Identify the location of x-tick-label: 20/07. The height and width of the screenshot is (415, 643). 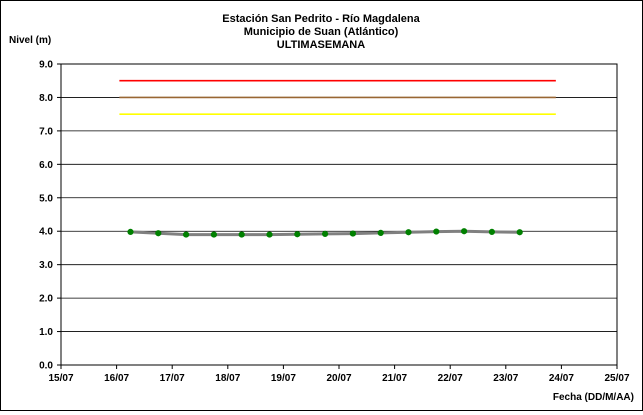
(338, 378).